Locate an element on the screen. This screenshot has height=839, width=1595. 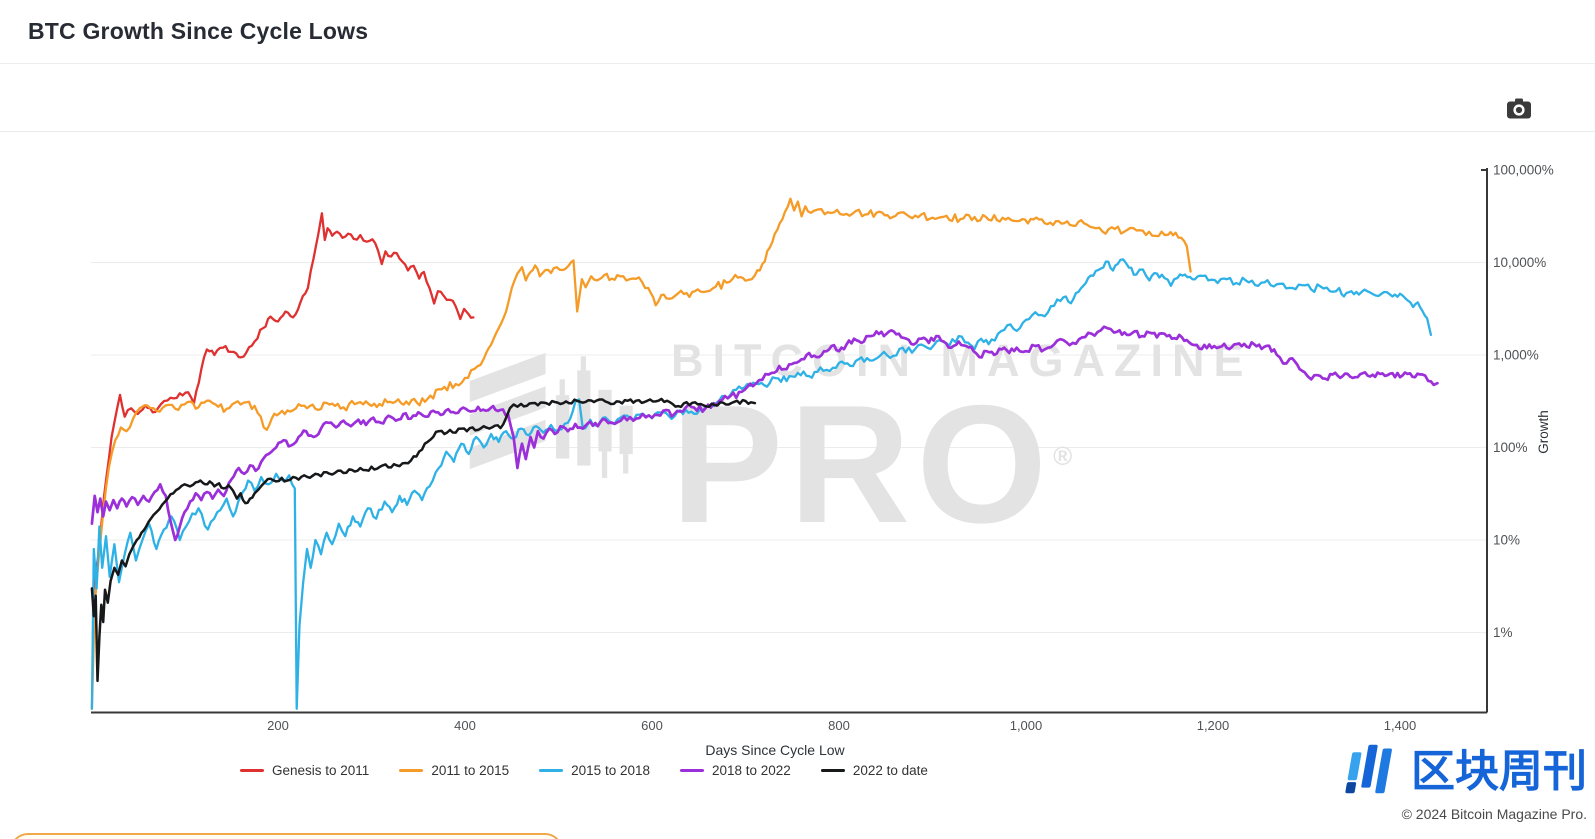
brand-logo-text: 区块周刊 is located at coordinates (1499, 771).